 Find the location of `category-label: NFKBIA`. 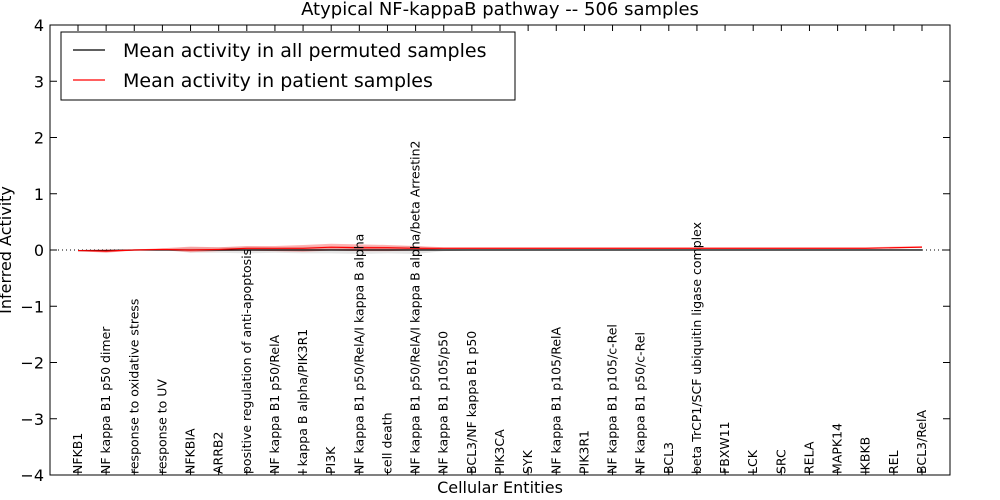

category-label: NFKBIA is located at coordinates (190, 451).